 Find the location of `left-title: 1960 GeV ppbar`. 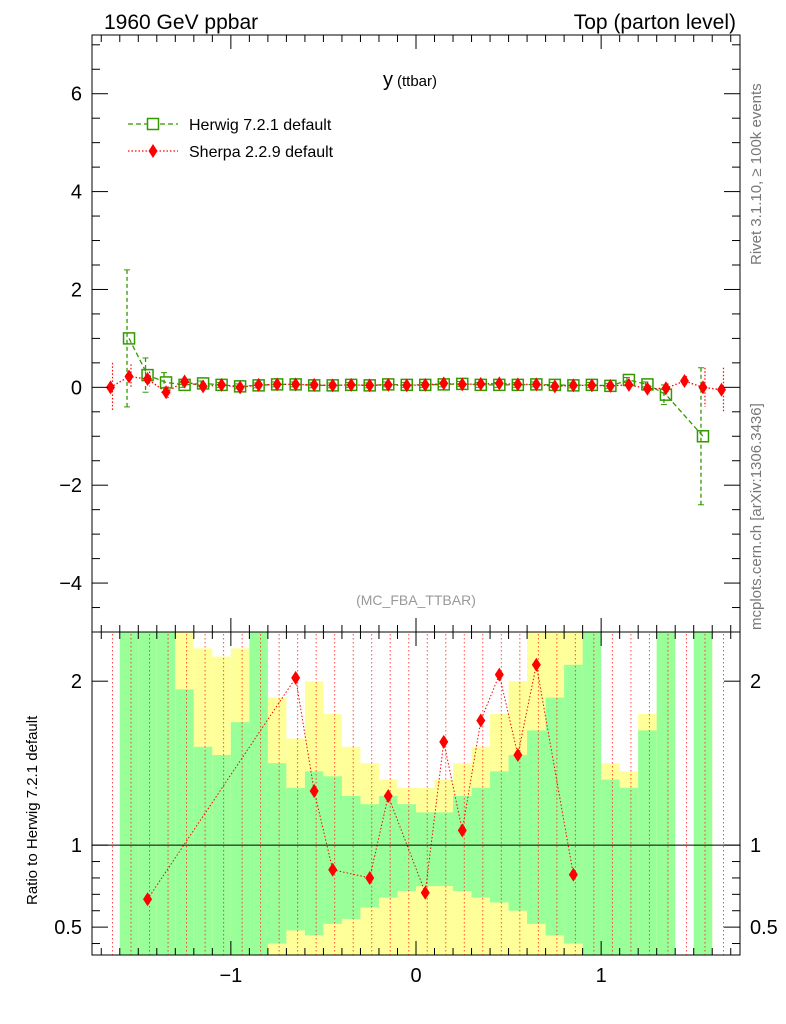

left-title: 1960 GeV ppbar is located at coordinates (181, 22).